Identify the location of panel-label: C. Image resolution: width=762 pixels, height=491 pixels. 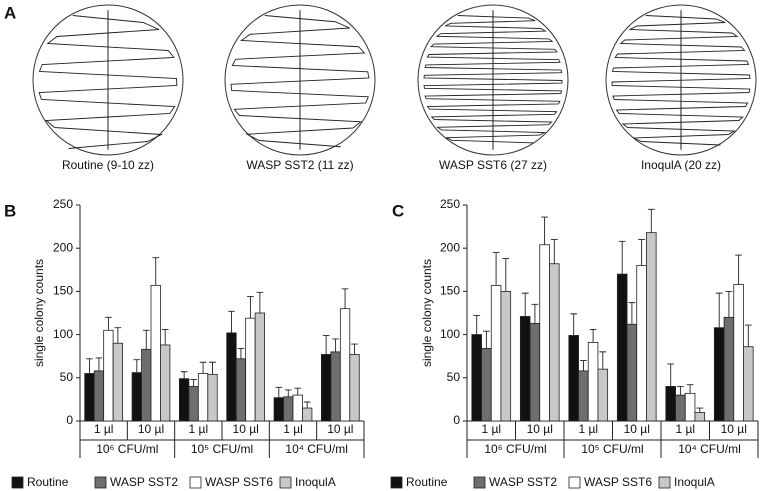
(398, 210).